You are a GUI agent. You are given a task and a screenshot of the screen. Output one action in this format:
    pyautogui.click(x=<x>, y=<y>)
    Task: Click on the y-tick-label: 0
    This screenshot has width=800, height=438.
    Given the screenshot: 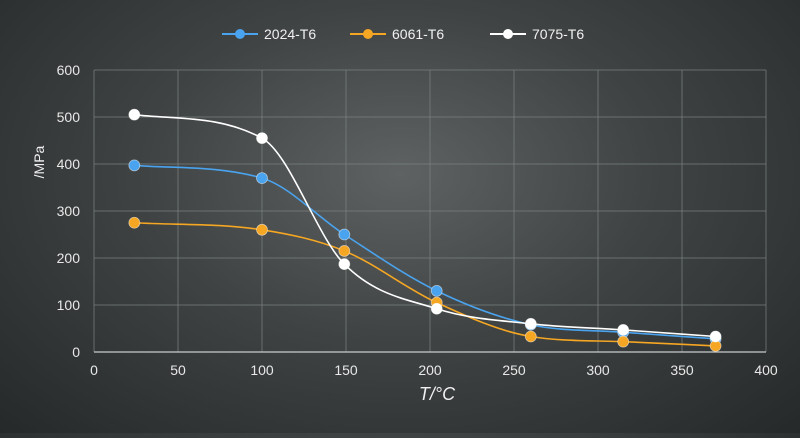 What is the action you would take?
    pyautogui.click(x=76, y=352)
    